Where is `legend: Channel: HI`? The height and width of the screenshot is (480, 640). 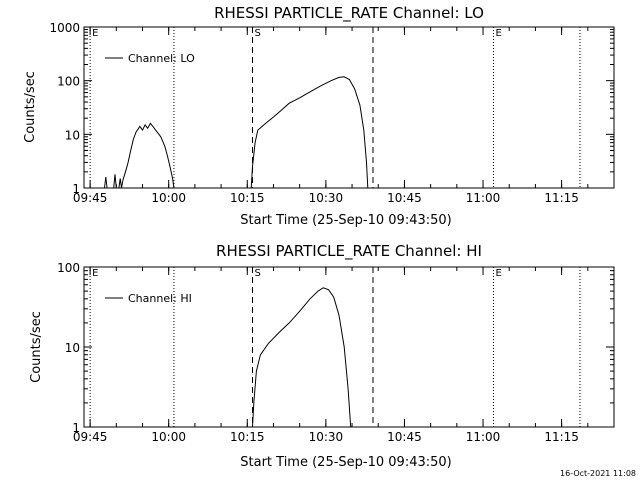 legend: Channel: HI is located at coordinates (148, 298).